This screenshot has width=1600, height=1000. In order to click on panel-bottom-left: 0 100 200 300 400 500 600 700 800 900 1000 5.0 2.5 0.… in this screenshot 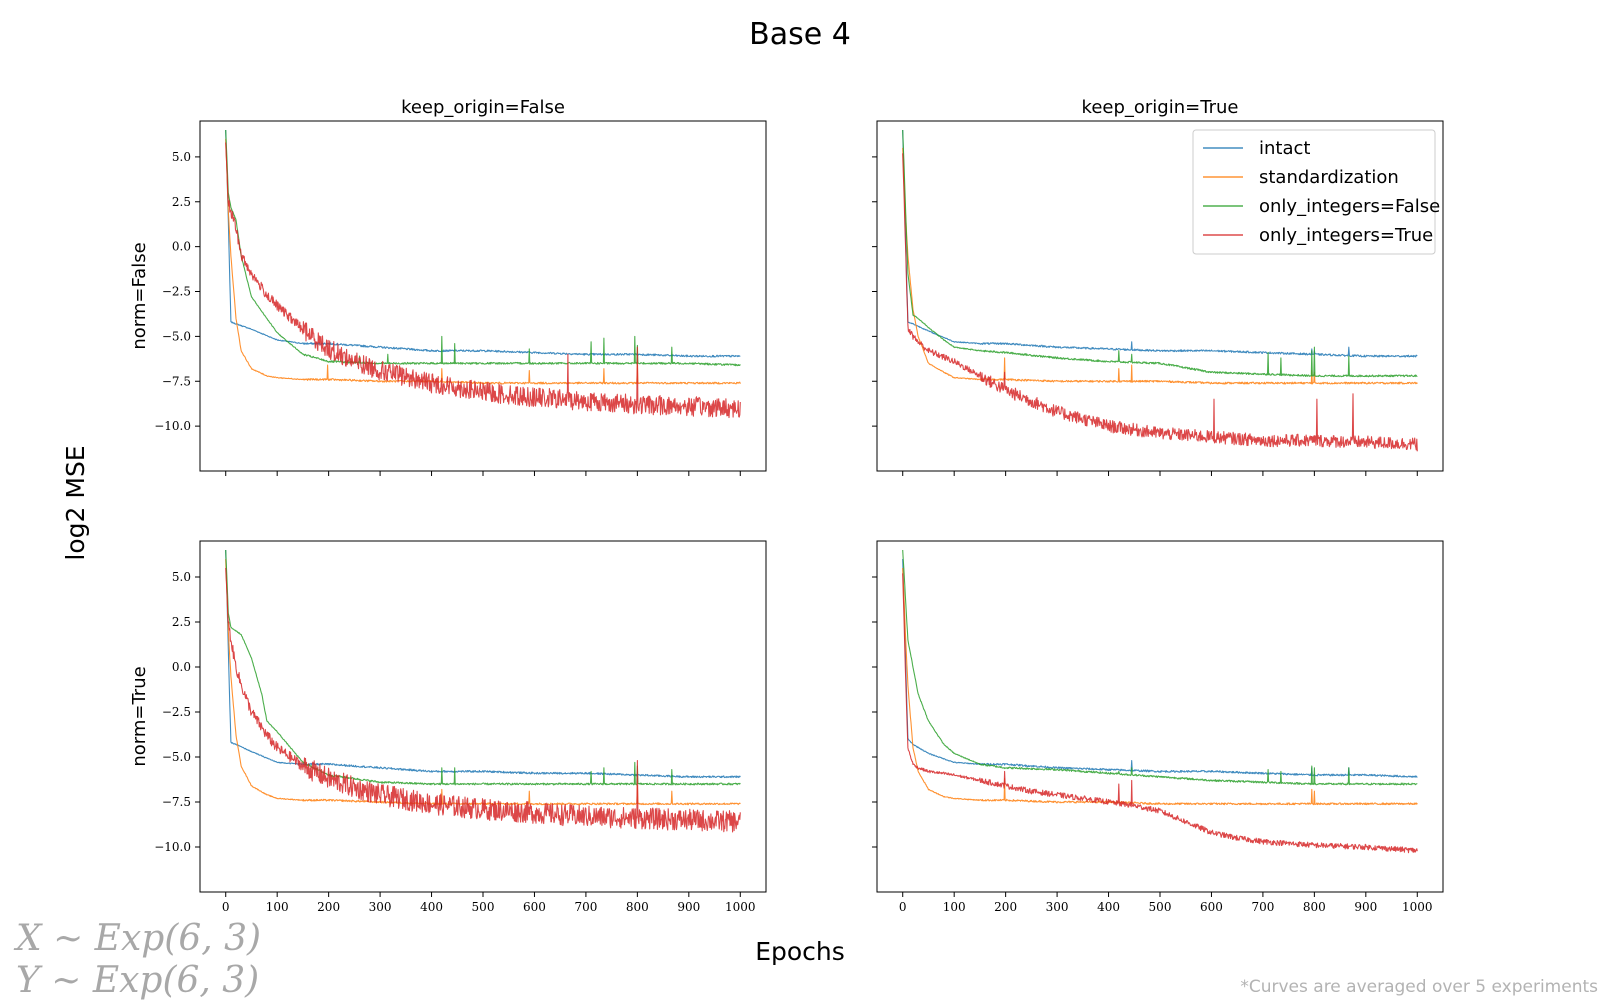, I will do `click(448, 727)`.